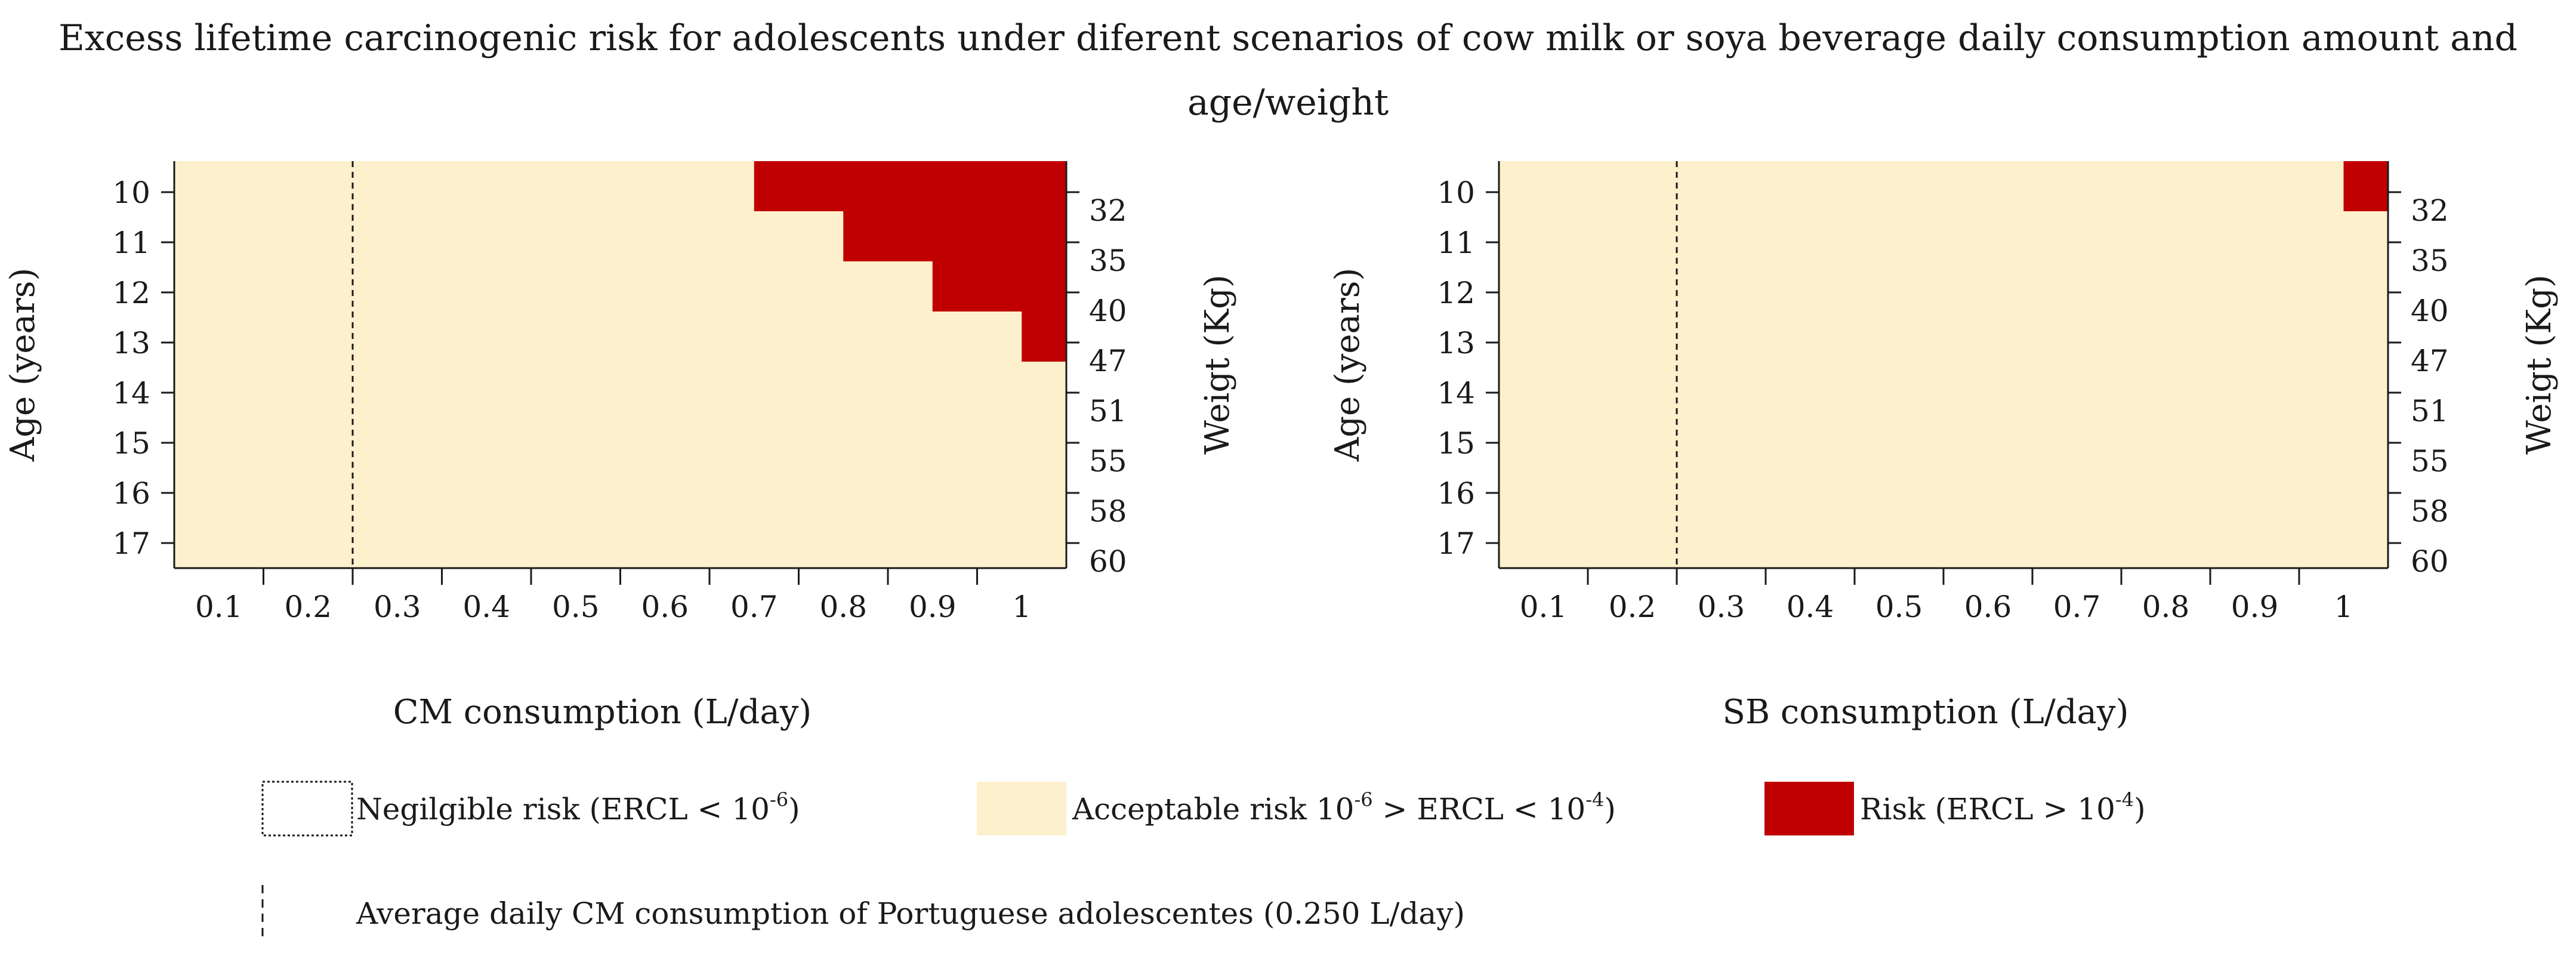 The width and height of the screenshot is (2576, 953). What do you see at coordinates (1344, 807) in the screenshot?
I see `legend-acceptable-text: Acceptable risk 10-6 > ERCL < 10-4)` at bounding box center [1344, 807].